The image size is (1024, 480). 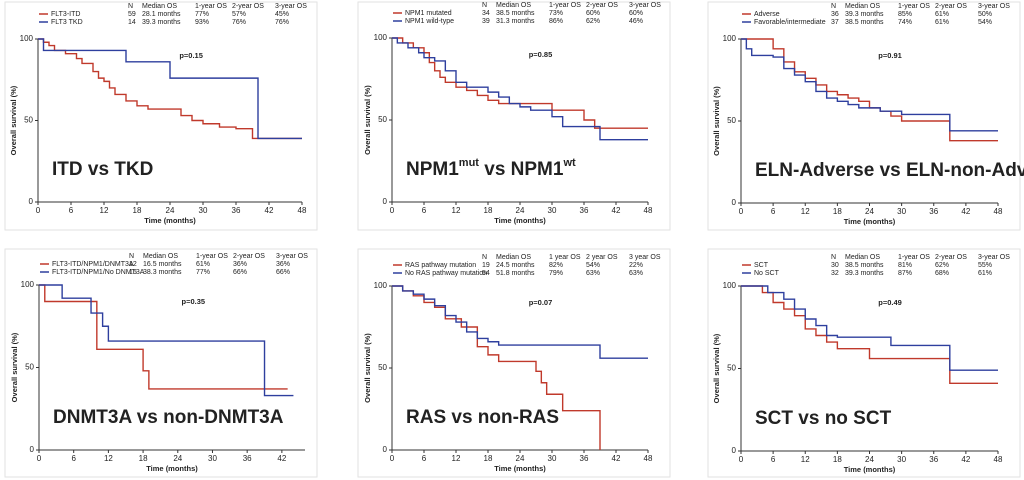 What do you see at coordinates (985, 273) in the screenshot?
I see `table-cell: 61%` at bounding box center [985, 273].